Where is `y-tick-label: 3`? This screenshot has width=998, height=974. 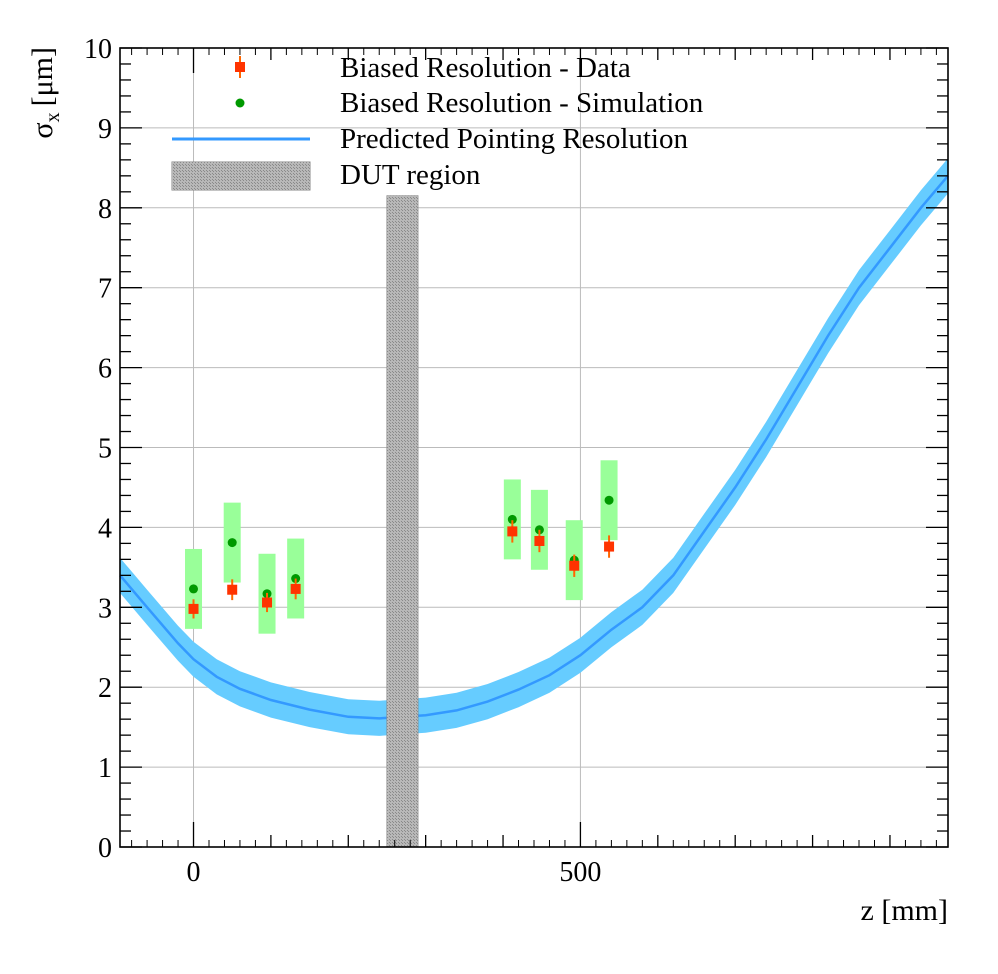 y-tick-label: 3 is located at coordinates (105, 608).